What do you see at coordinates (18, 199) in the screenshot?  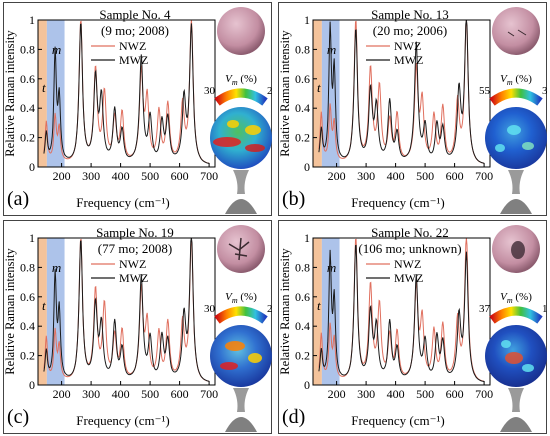 I see `panel-label: (a)` at bounding box center [18, 199].